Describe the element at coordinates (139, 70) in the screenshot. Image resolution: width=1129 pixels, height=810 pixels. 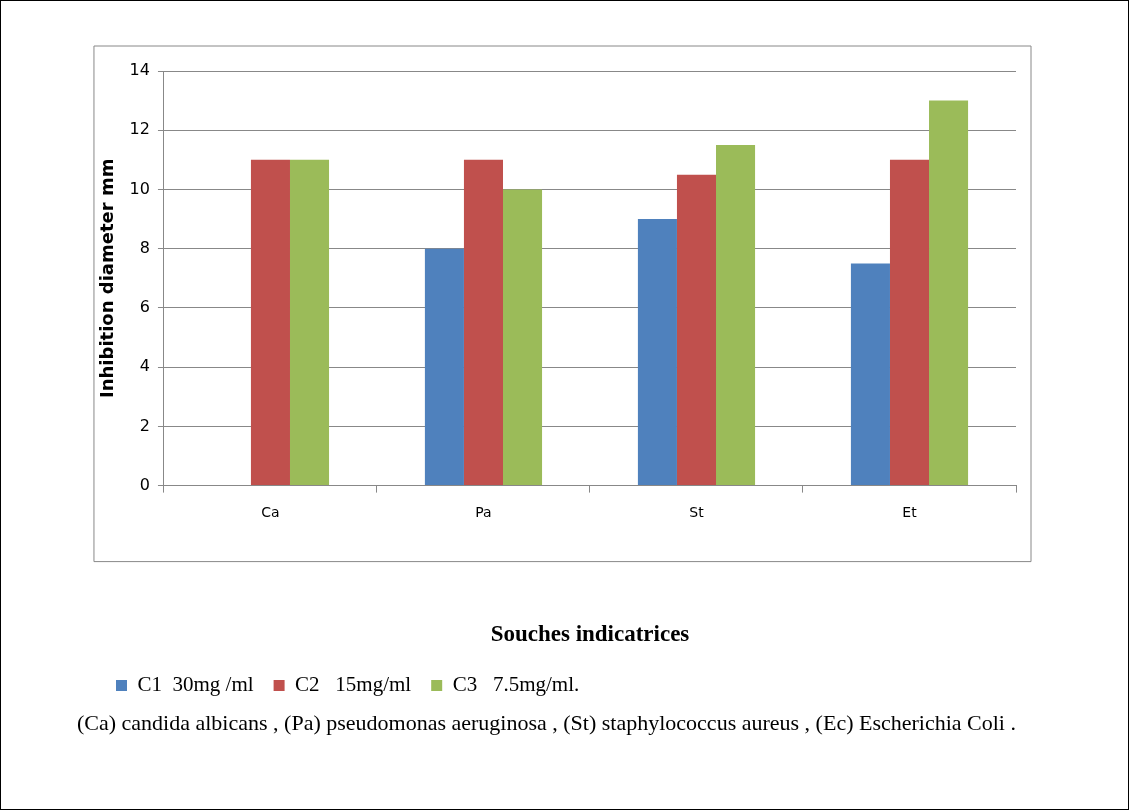
I see `y-tick-label: 14` at that location.